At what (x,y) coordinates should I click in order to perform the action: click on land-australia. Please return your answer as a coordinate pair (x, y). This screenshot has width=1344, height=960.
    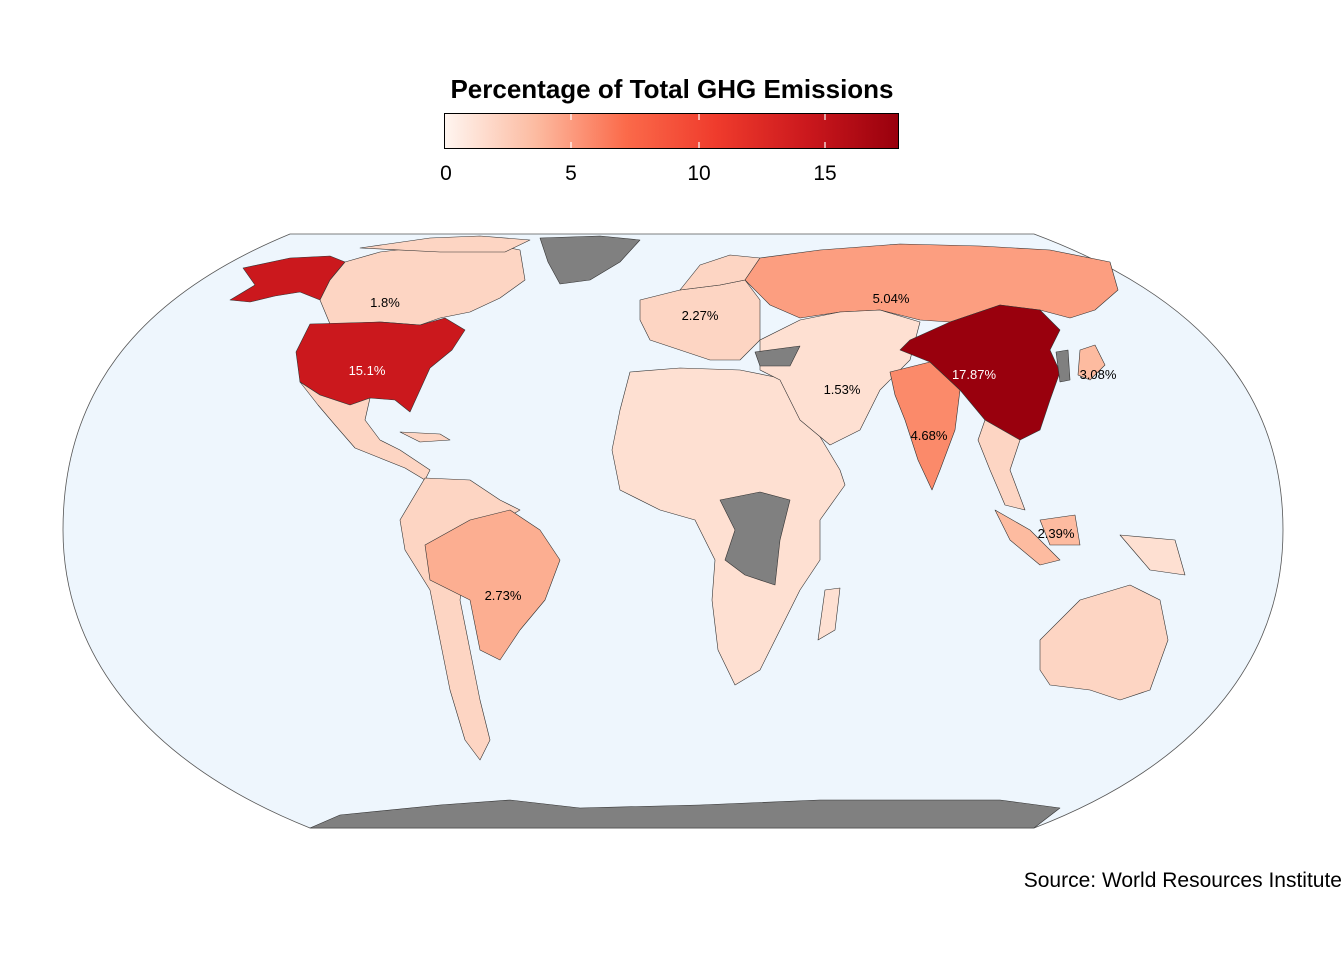
    Looking at the image, I should click on (1104, 642).